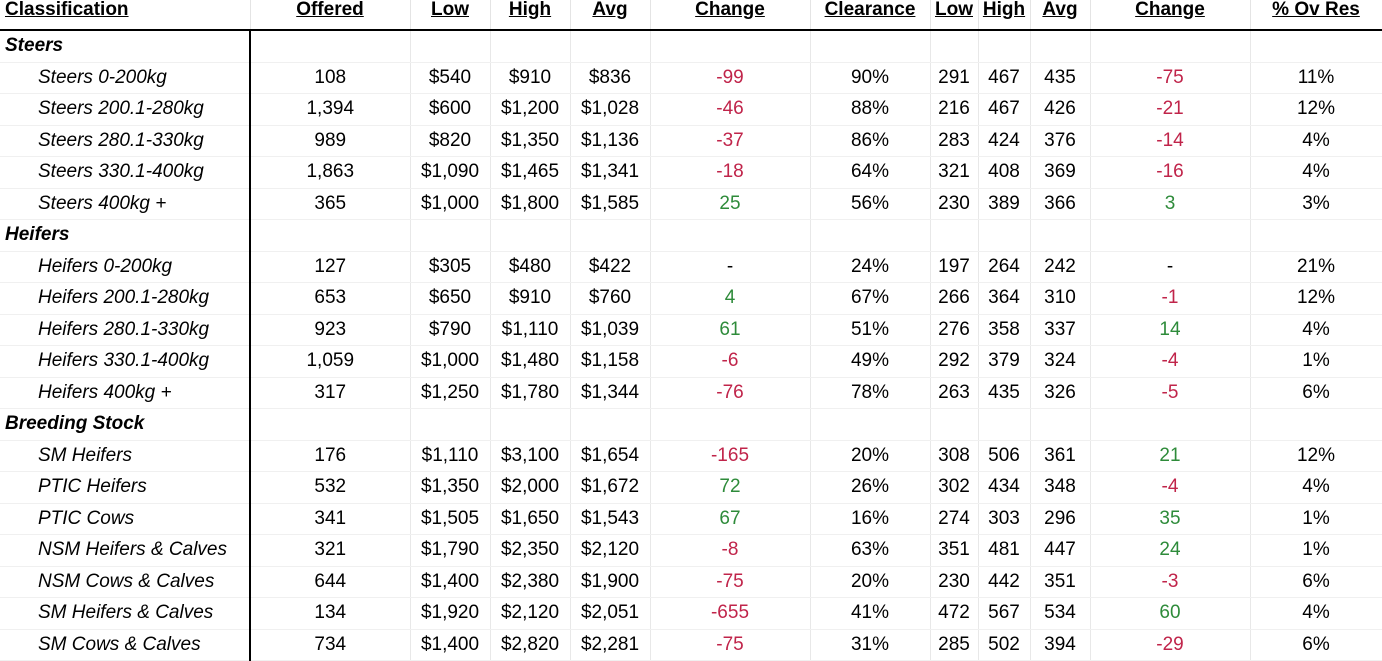  I want to click on avg-price-cell: $2,120, so click(610, 550).